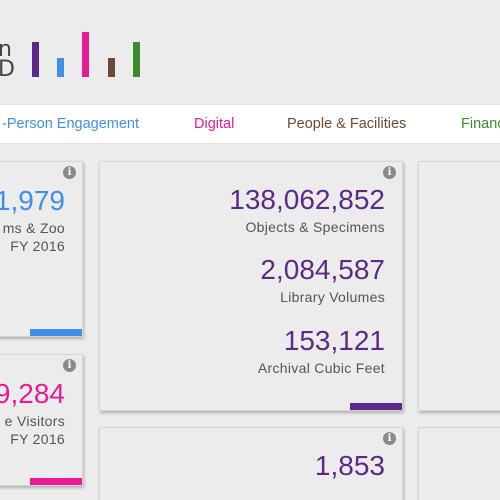  Describe the element at coordinates (8, 69) in the screenshot. I see `logo-line-2: D` at that location.